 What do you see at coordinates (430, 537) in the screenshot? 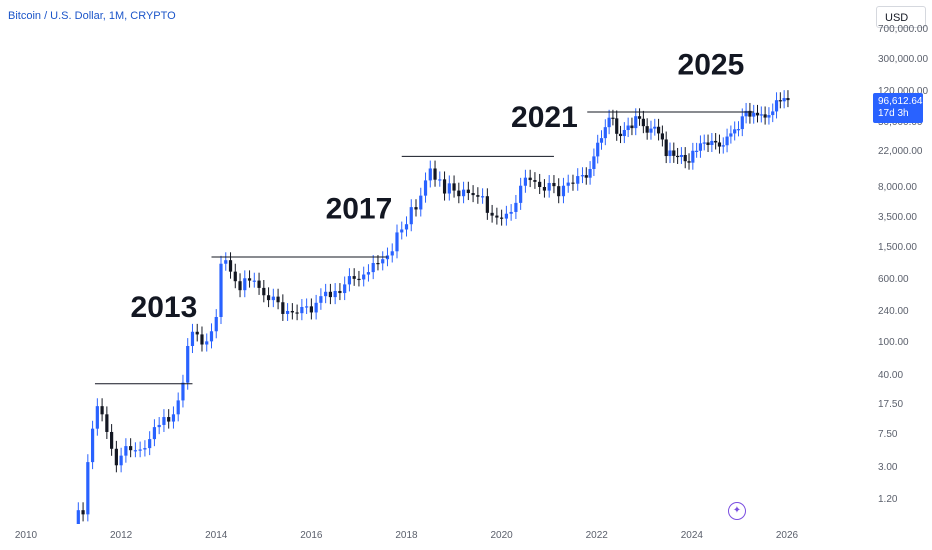
I see `time-axis: 2010 2012 2014 2016 2018 2020 2022 2024 2026` at bounding box center [430, 537].